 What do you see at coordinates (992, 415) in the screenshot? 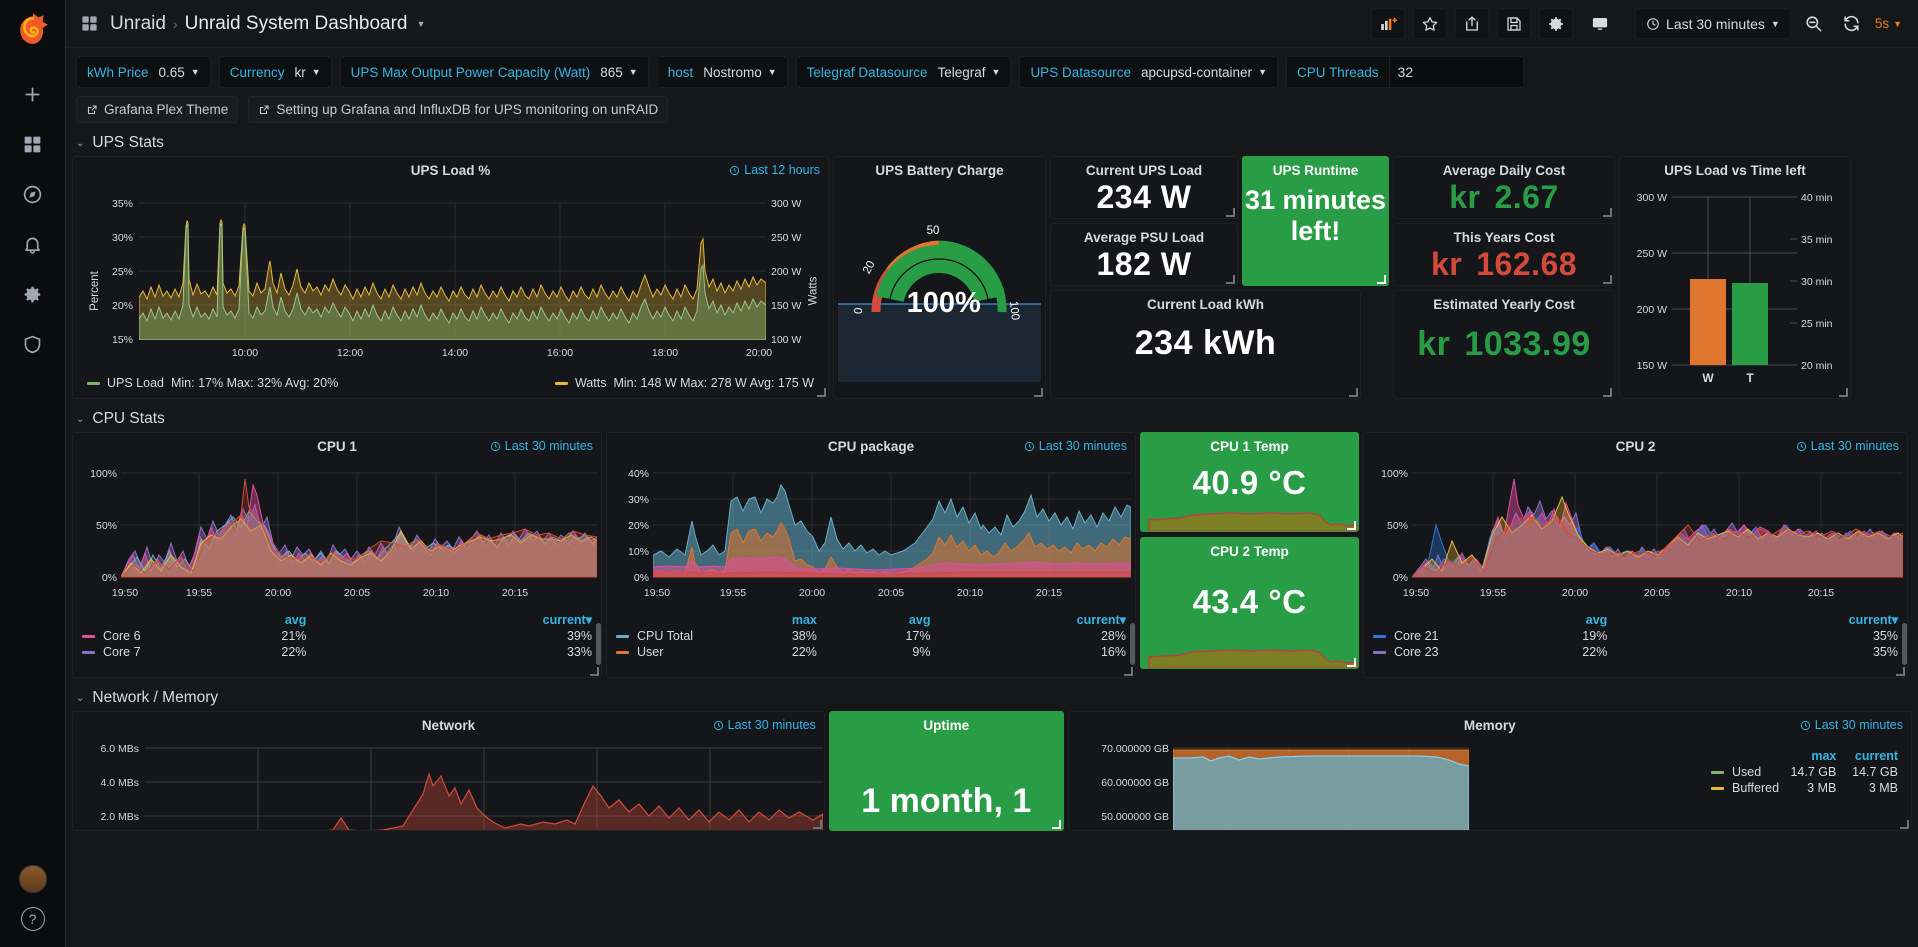
I see `section-header-cpu-stats: ⌄ CPU Stats` at bounding box center [992, 415].